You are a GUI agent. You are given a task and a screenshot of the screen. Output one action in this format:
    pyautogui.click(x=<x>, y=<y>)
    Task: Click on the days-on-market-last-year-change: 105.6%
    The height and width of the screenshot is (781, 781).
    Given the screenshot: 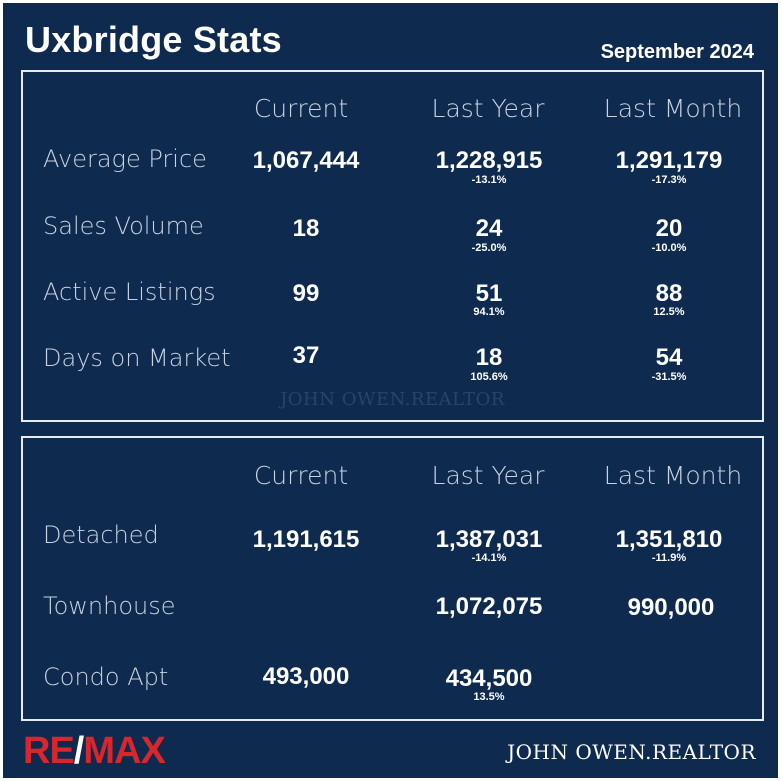 What is the action you would take?
    pyautogui.click(x=489, y=377)
    